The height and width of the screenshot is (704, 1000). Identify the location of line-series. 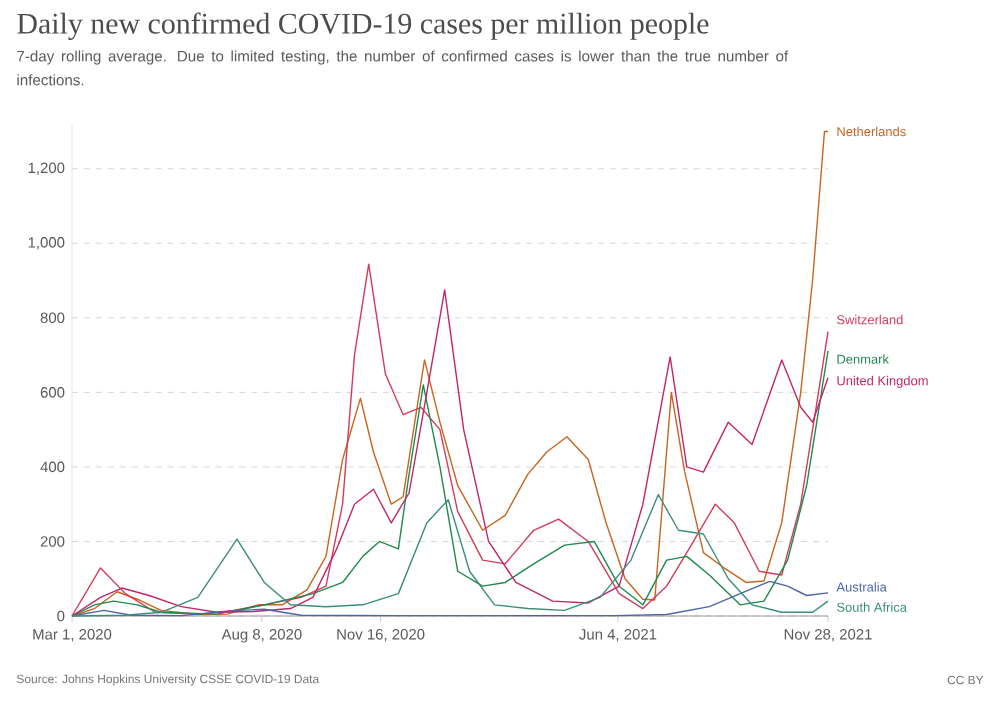
(450, 555).